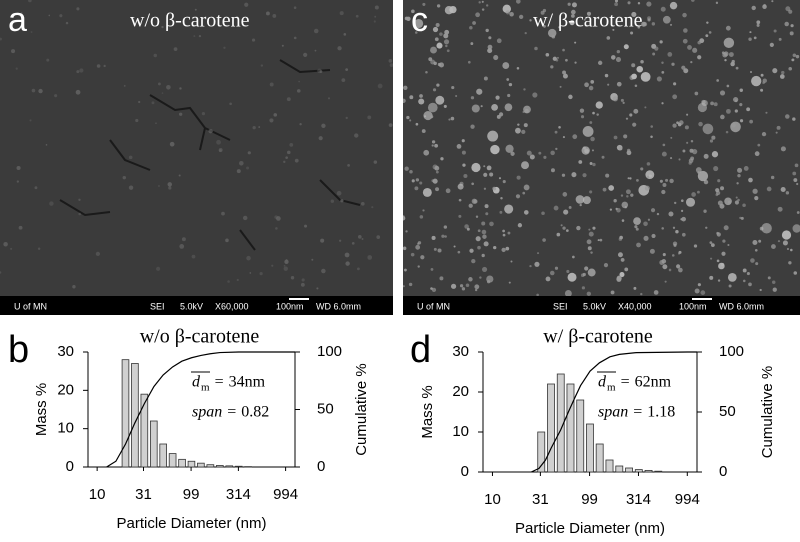 This screenshot has height=542, width=800. What do you see at coordinates (255, 412) in the screenshot?
I see `stat-value: 0.82` at bounding box center [255, 412].